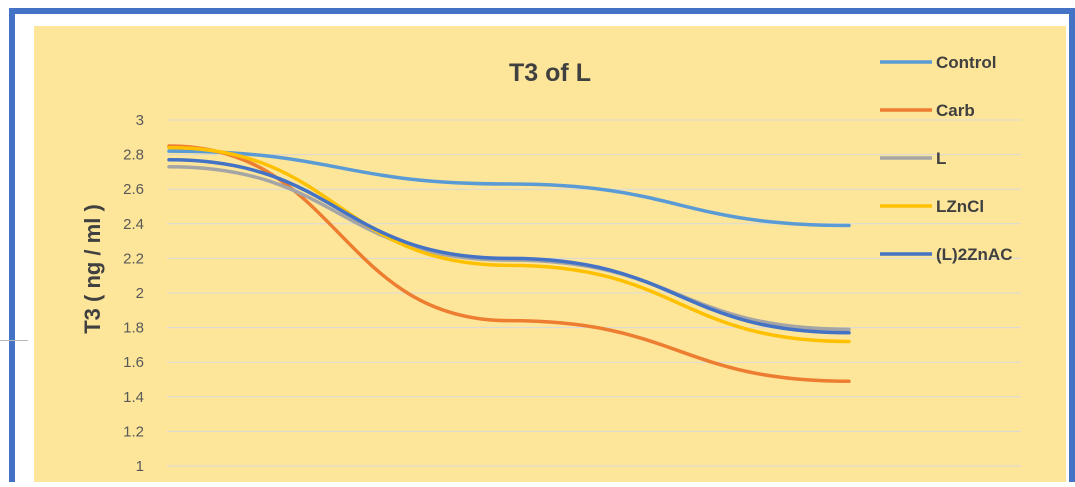  What do you see at coordinates (550, 73) in the screenshot?
I see `chart-title: T3 of L` at bounding box center [550, 73].